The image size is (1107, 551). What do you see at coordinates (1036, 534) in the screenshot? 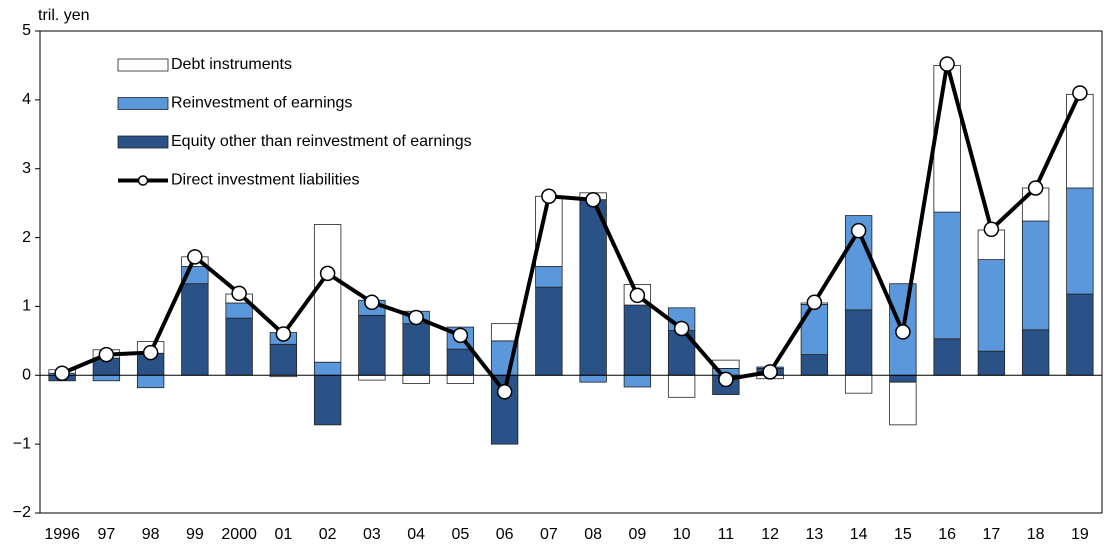
I see `x-tick-label: 18` at bounding box center [1036, 534].